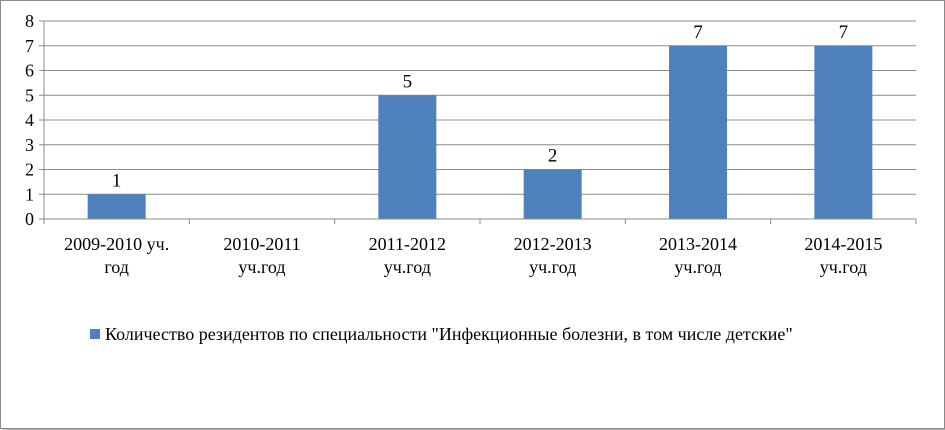 This screenshot has width=945, height=430. I want to click on category-label-line: 2009-2010 уч., so click(116, 244).